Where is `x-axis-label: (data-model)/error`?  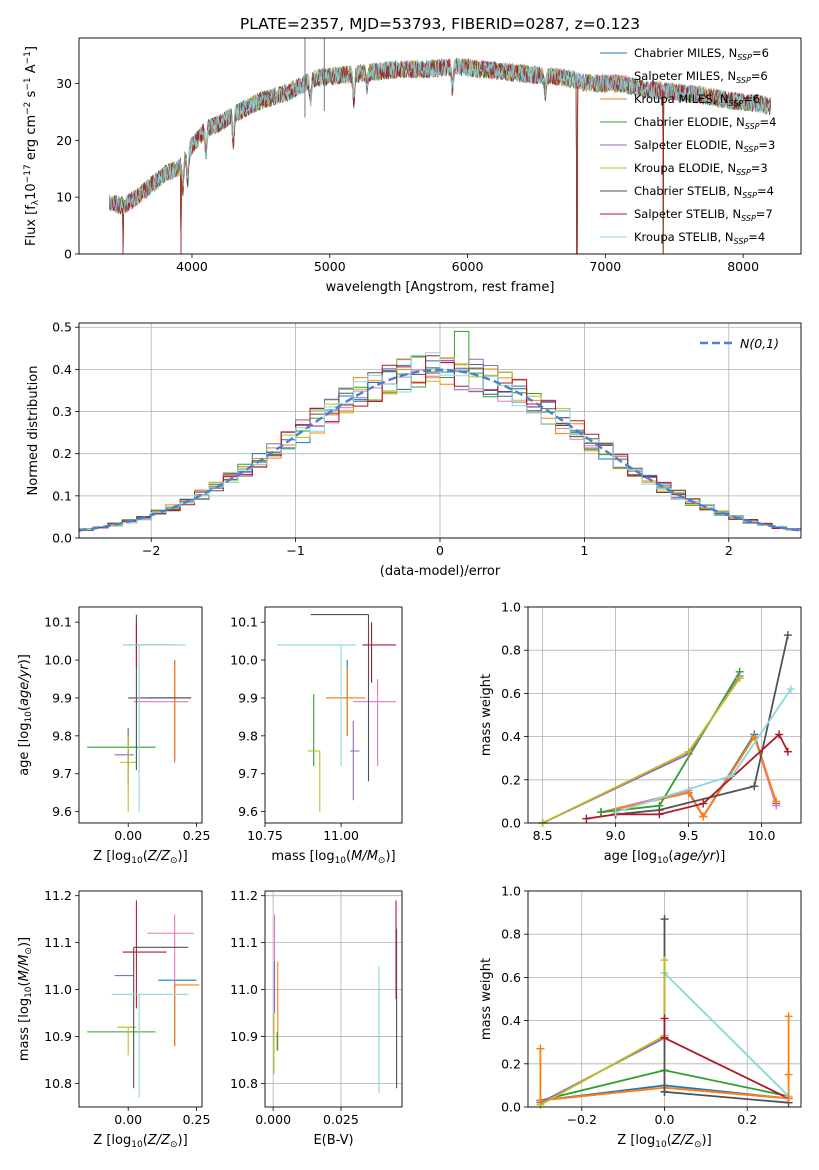 x-axis-label: (data-model)/error is located at coordinates (440, 571).